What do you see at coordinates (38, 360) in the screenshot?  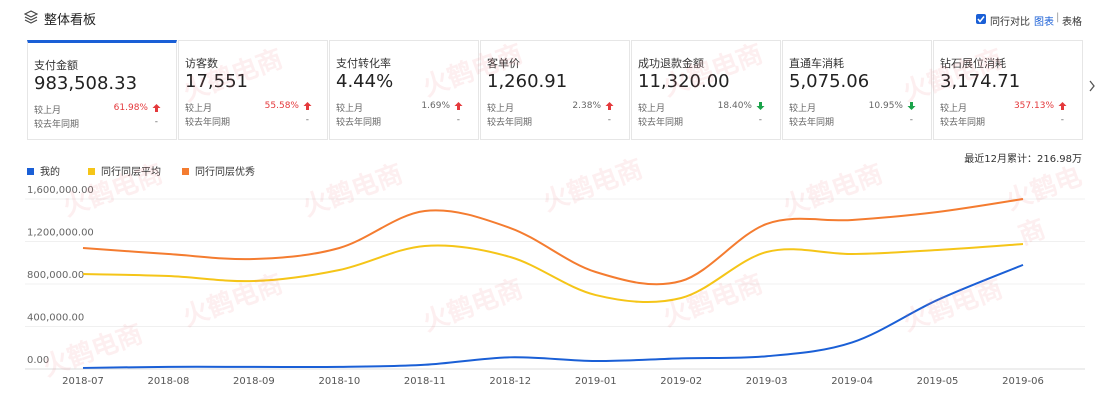 I see `y-tick-label: 0.00` at bounding box center [38, 360].